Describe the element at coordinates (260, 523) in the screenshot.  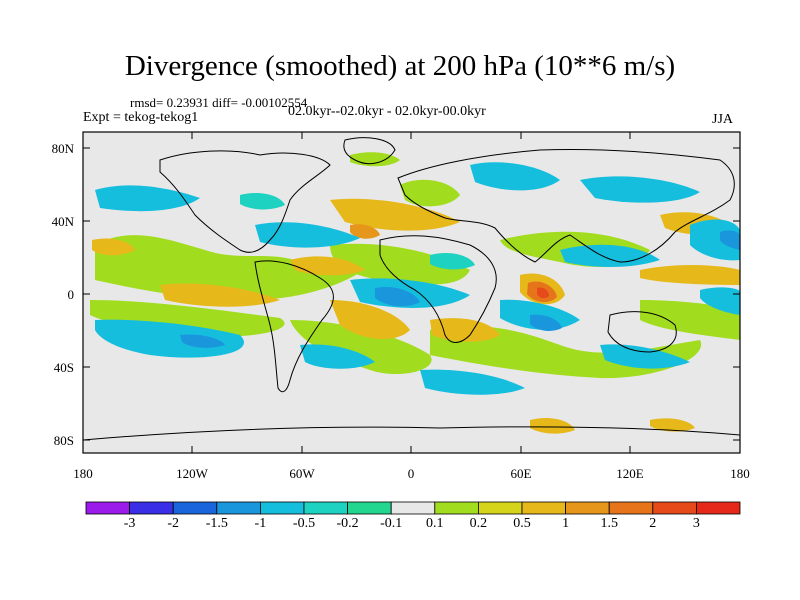
I see `colorbar-label: -1` at that location.